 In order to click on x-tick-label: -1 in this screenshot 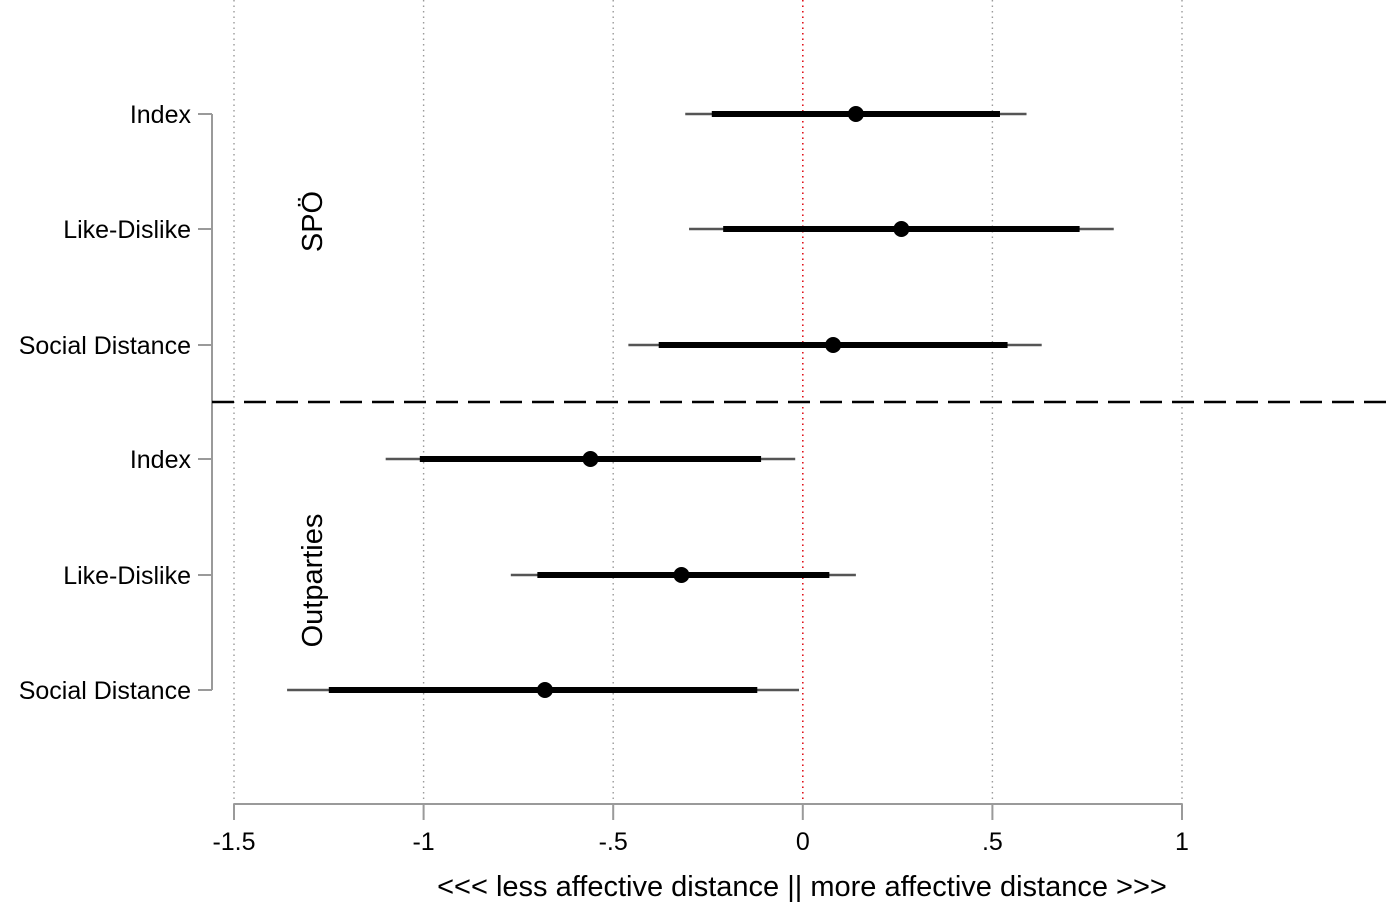, I will do `click(423, 842)`.